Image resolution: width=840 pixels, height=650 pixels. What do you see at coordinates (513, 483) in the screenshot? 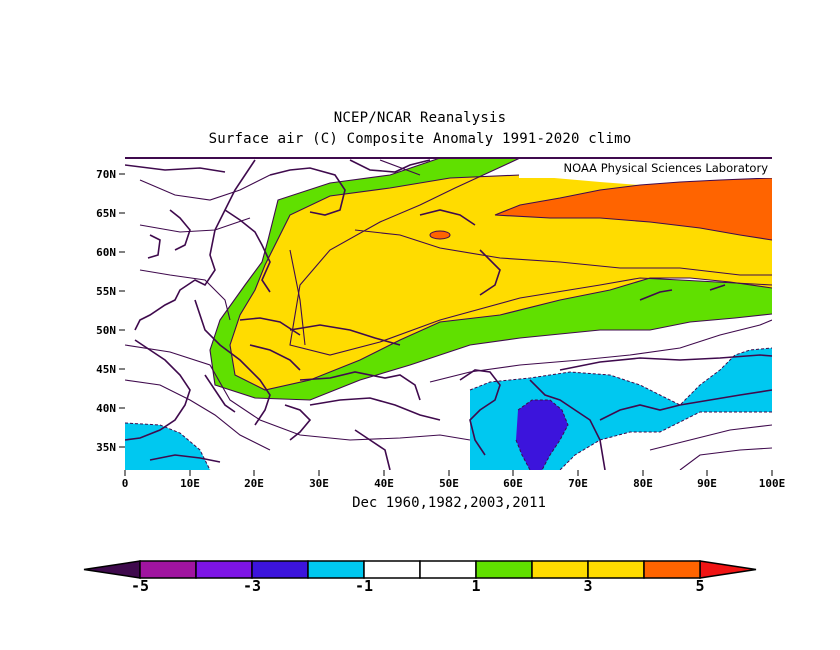
I see `lon-label-60e: 60E` at bounding box center [513, 483].